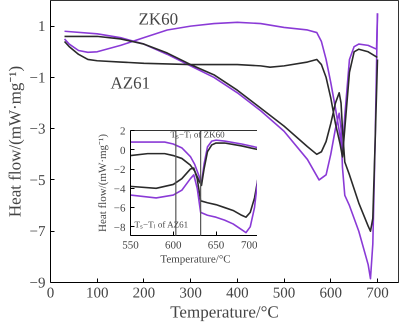  Describe the element at coordinates (120, 228) in the screenshot. I see `y-tick-label: −8` at that location.